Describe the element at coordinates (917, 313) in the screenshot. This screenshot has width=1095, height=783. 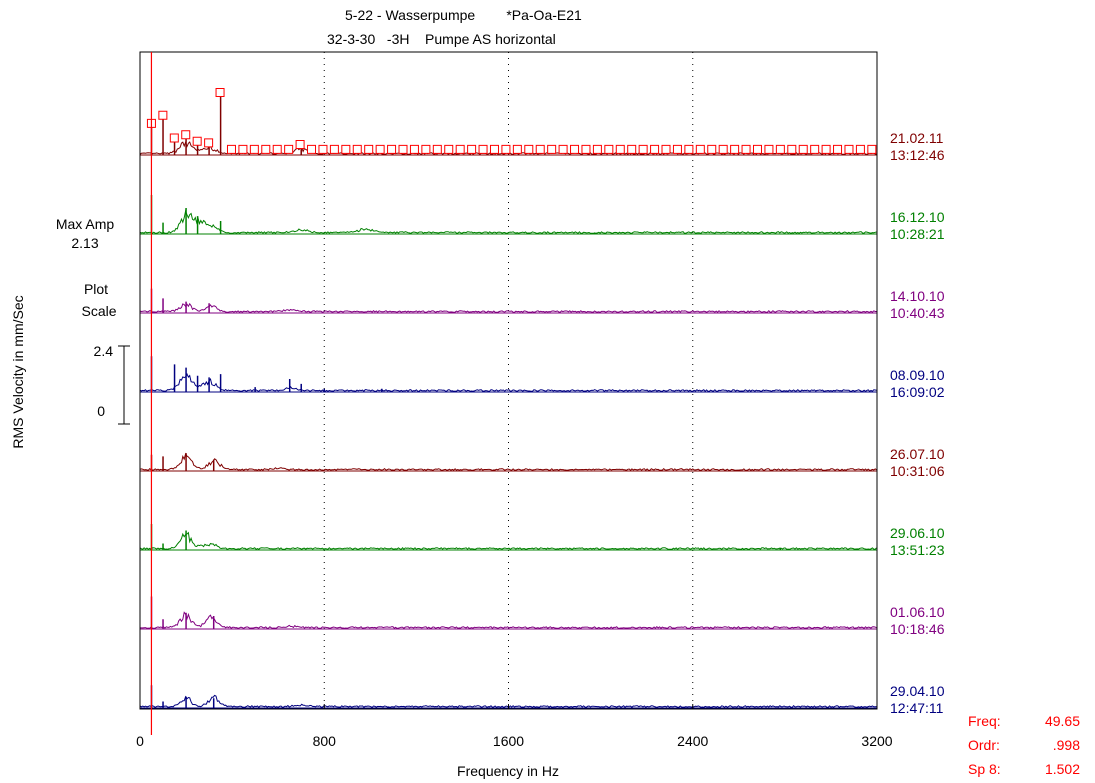
I see `trace-time: 10:40:43` at that location.